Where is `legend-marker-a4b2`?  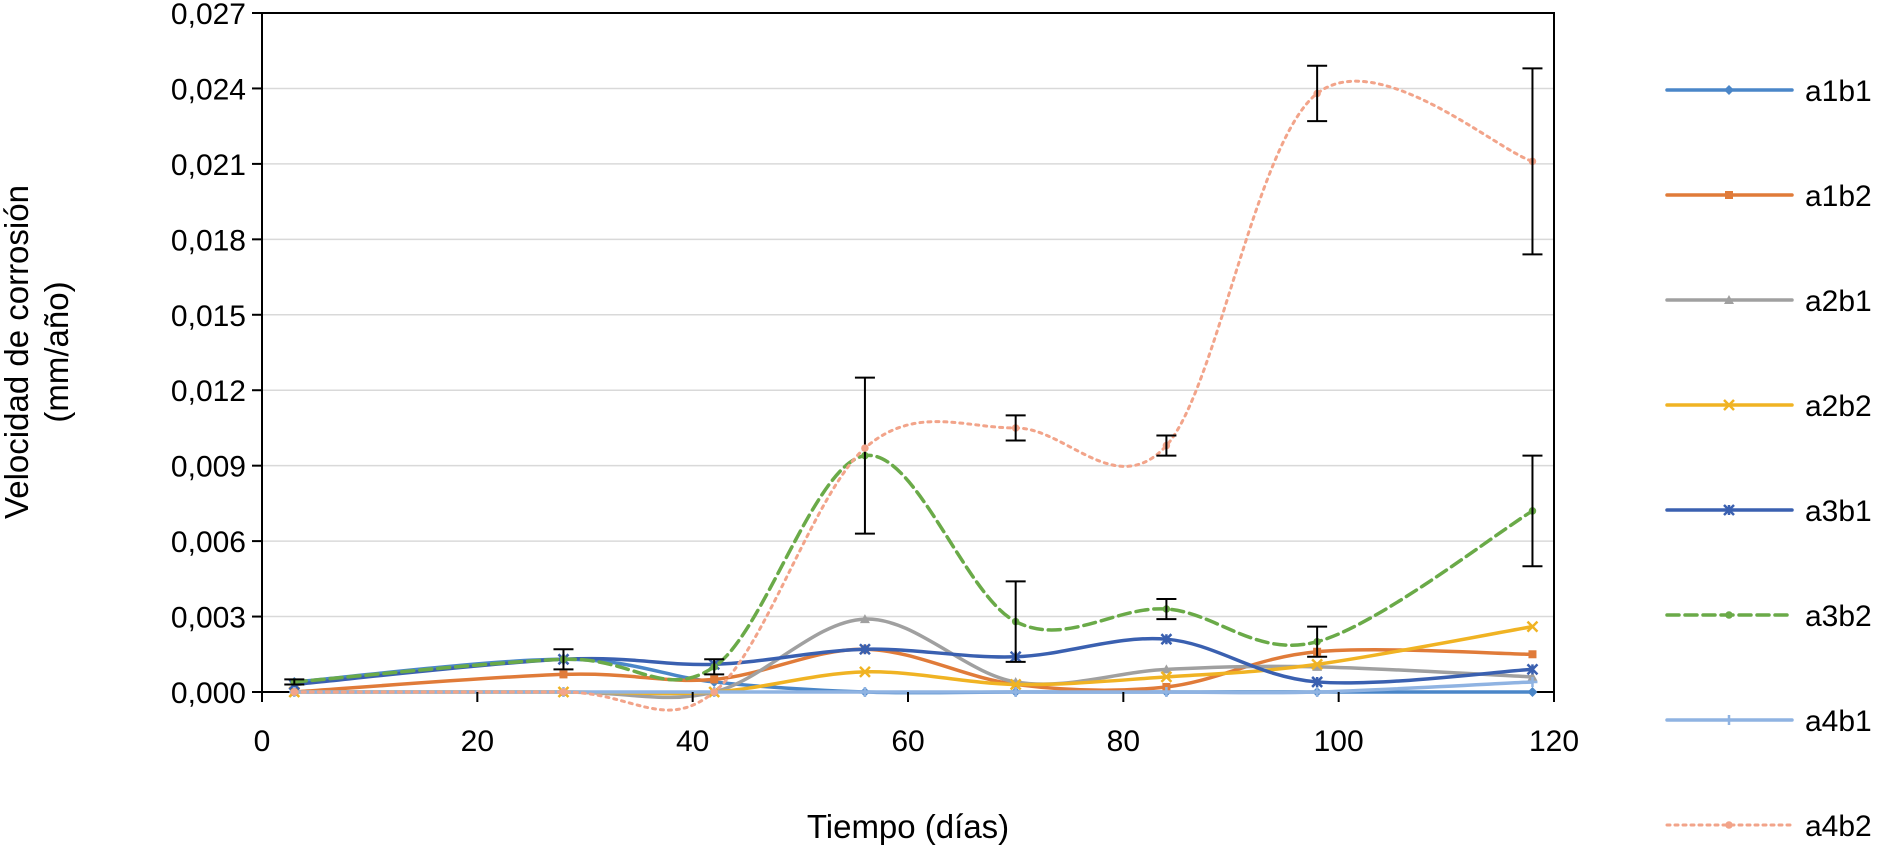
legend-marker-a4b2 is located at coordinates (1729, 825).